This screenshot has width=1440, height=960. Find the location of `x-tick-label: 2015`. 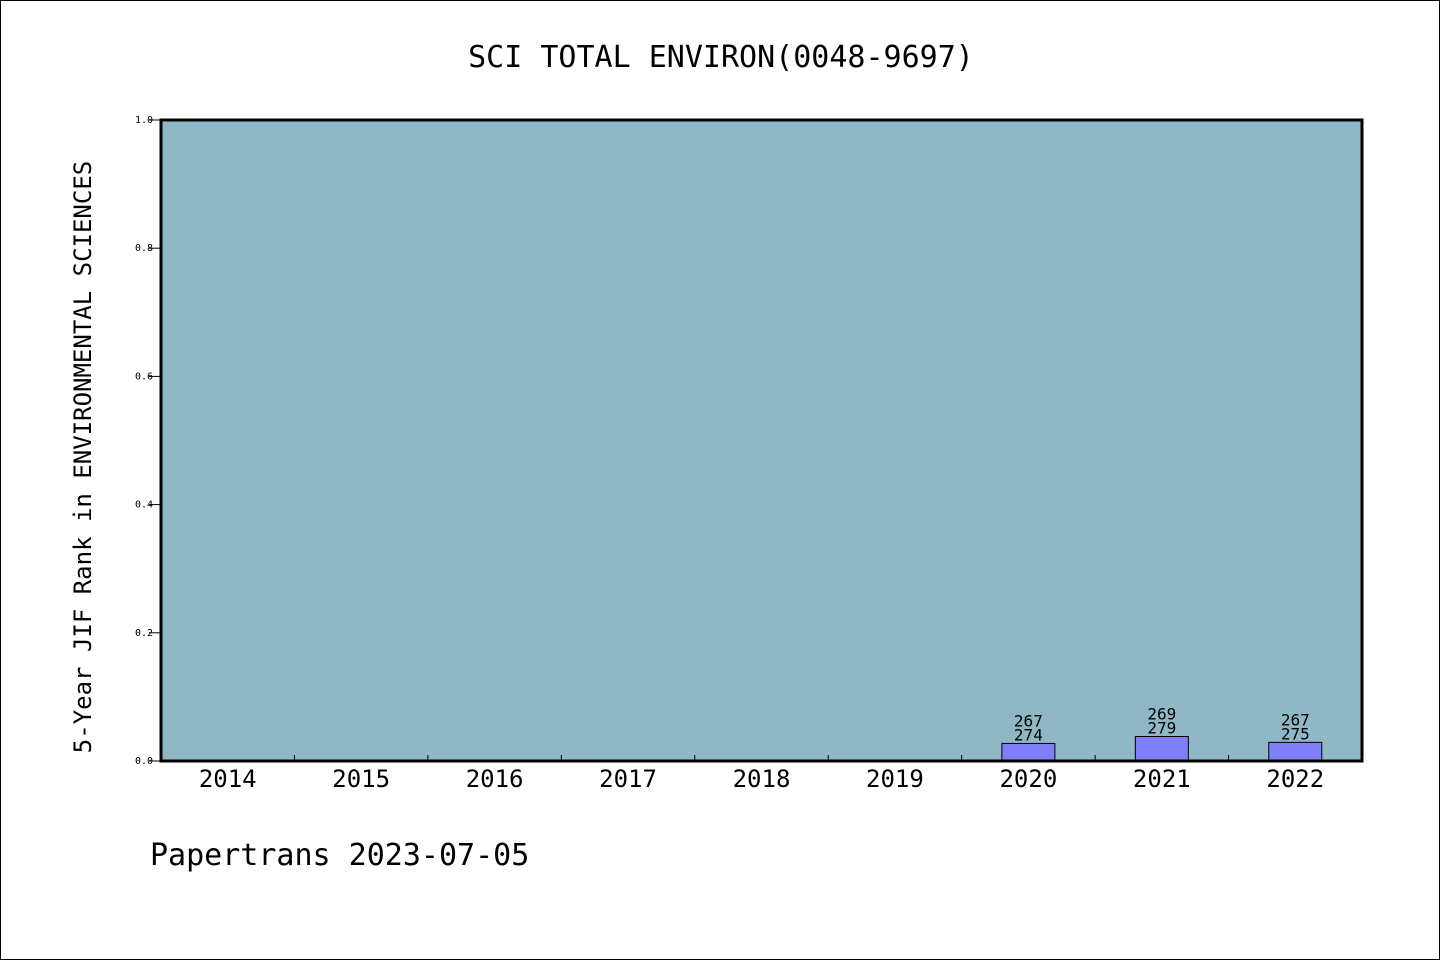

x-tick-label: 2015 is located at coordinates (361, 779).